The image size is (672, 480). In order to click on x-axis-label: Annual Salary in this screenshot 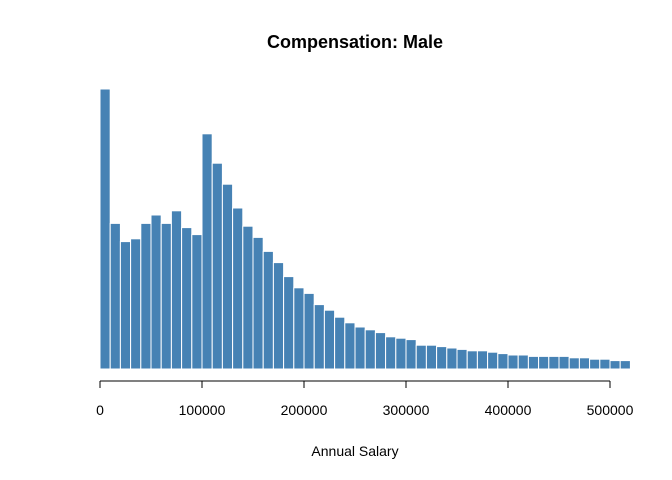, I will do `click(354, 451)`.